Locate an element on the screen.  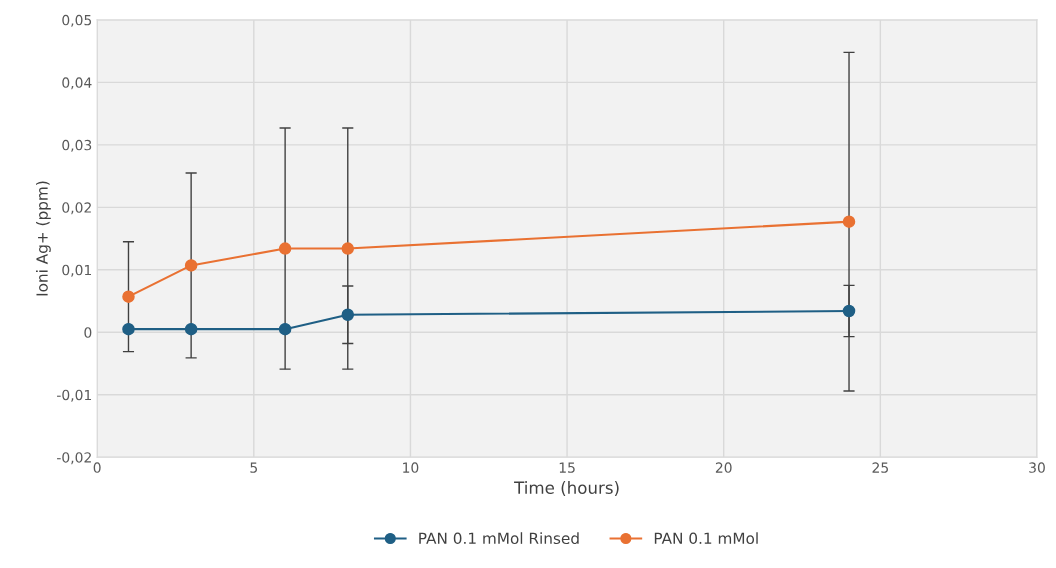
x-tick-label: 10 is located at coordinates (411, 467).